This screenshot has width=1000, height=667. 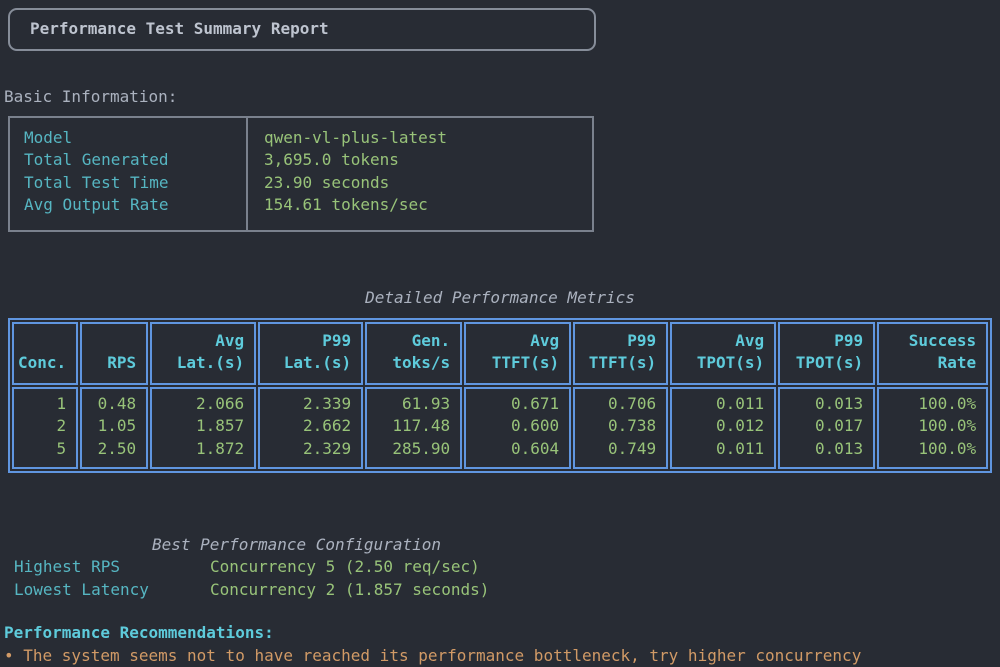 What do you see at coordinates (327, 426) in the screenshot?
I see `metric-cell: 2.662` at bounding box center [327, 426].